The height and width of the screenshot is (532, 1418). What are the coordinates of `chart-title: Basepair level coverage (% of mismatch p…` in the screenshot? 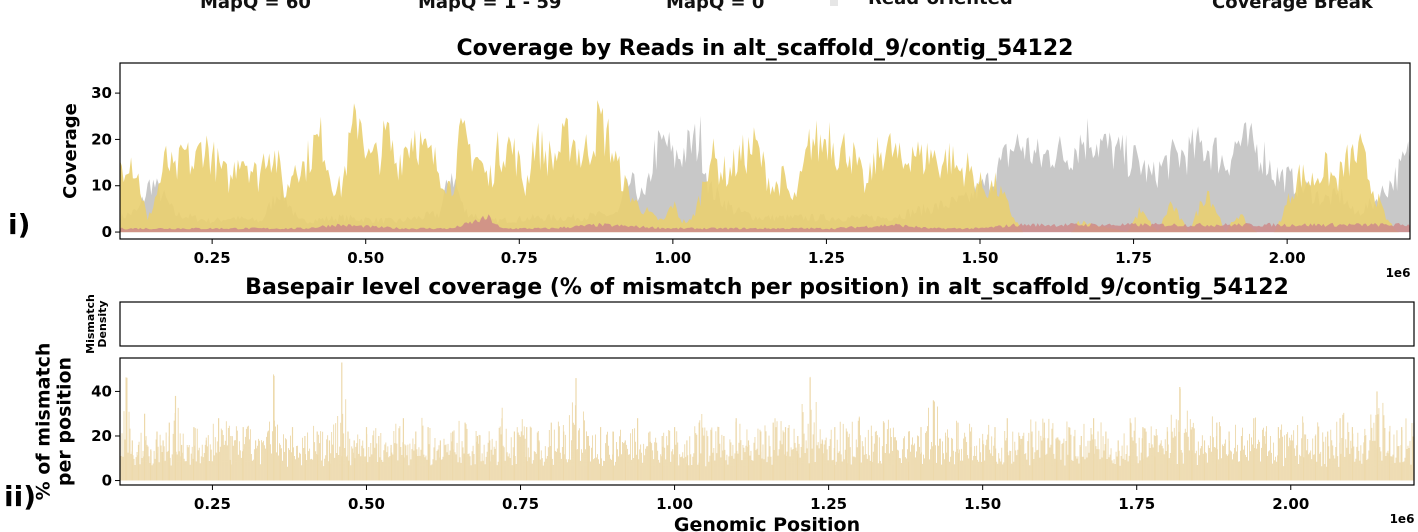 It's located at (767, 287).